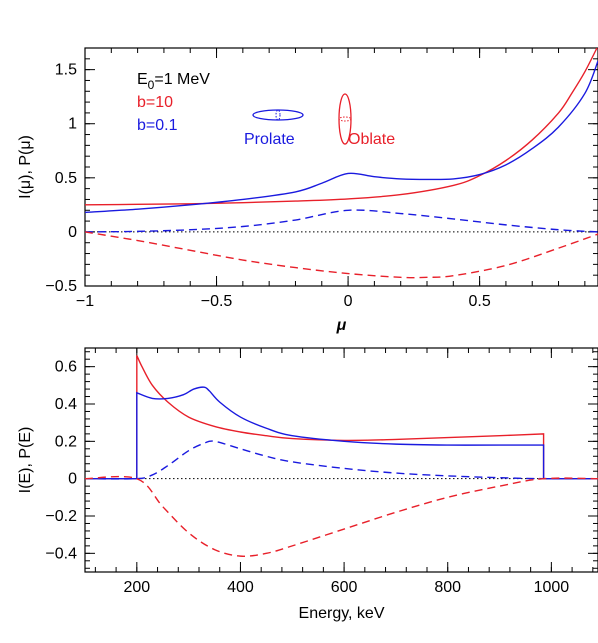 The width and height of the screenshot is (598, 643). Describe the element at coordinates (319, 120) in the screenshot. I see `shape-annotations: Prolate Oblate` at that location.